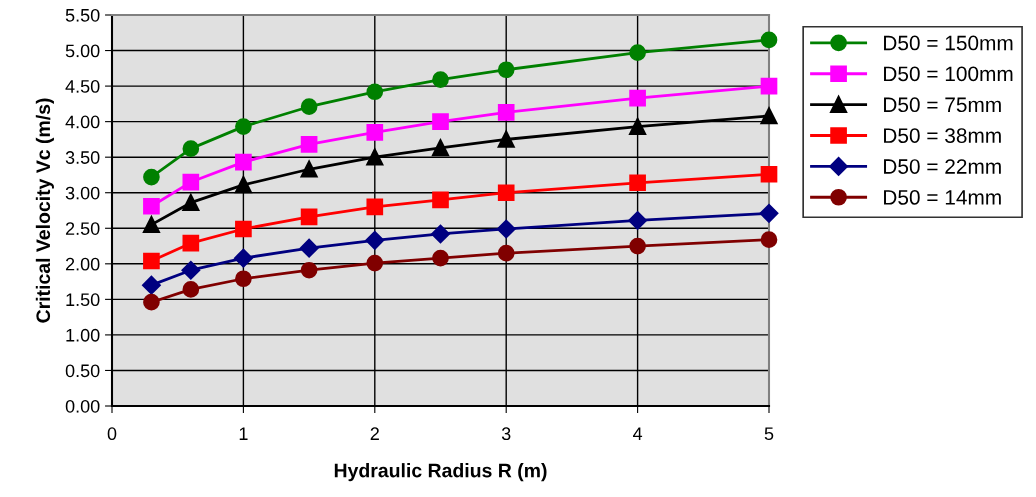 This screenshot has height=497, width=1036. I want to click on y-tick-label: 5.50, so click(82, 15).